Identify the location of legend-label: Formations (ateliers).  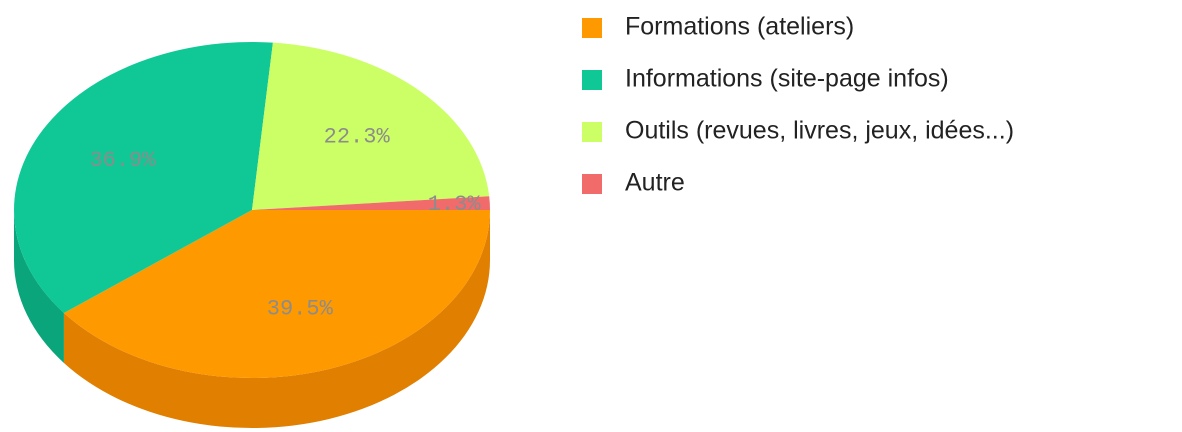
(739, 27).